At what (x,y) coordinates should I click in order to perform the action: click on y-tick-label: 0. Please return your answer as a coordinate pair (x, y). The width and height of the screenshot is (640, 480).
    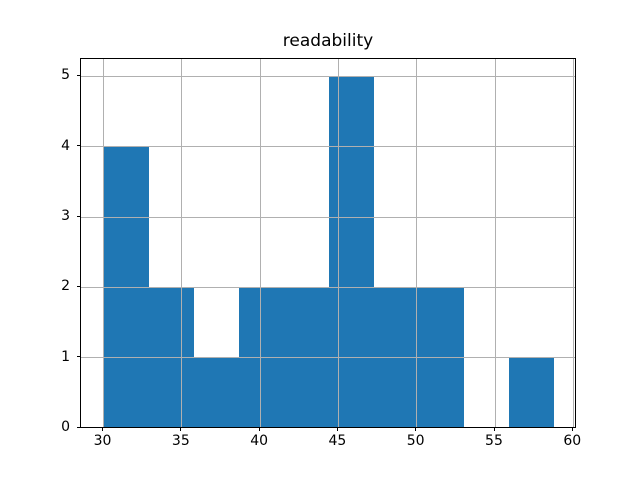
    Looking at the image, I should click on (65, 427).